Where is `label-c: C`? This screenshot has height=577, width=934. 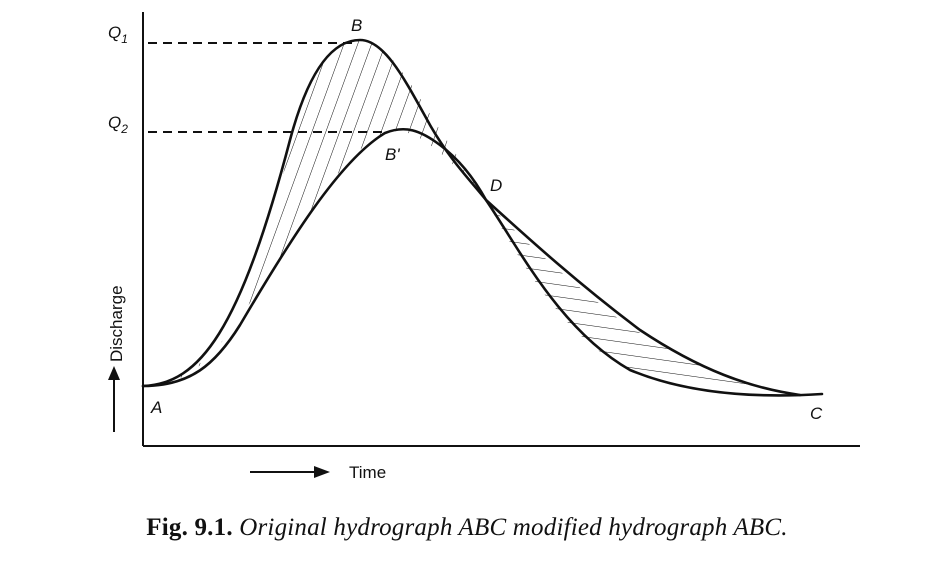
label-c: C is located at coordinates (816, 413).